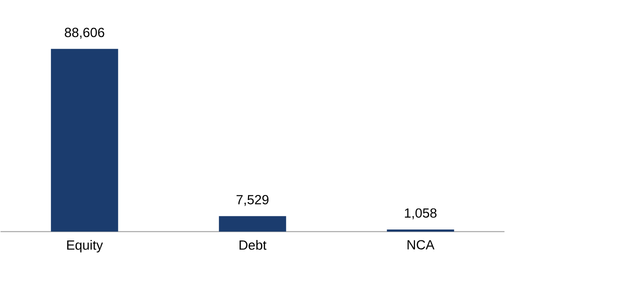  I want to click on x-tick-label: Equity, so click(85, 246).